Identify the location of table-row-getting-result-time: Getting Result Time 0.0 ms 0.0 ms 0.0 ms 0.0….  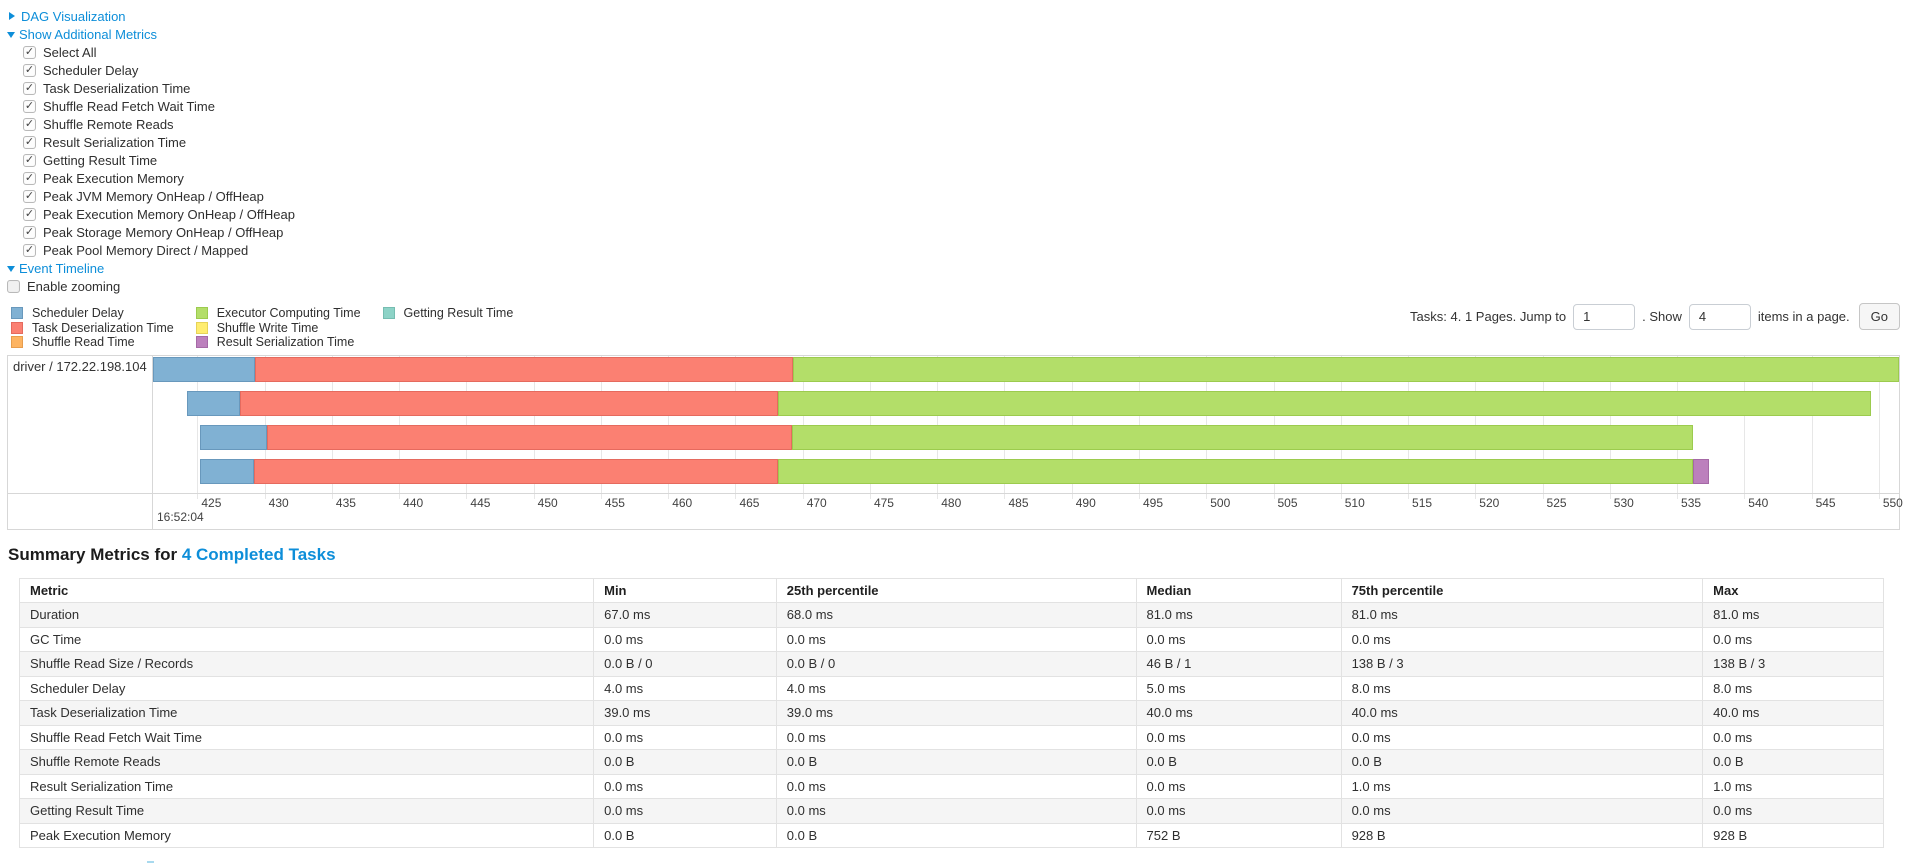
(951, 811).